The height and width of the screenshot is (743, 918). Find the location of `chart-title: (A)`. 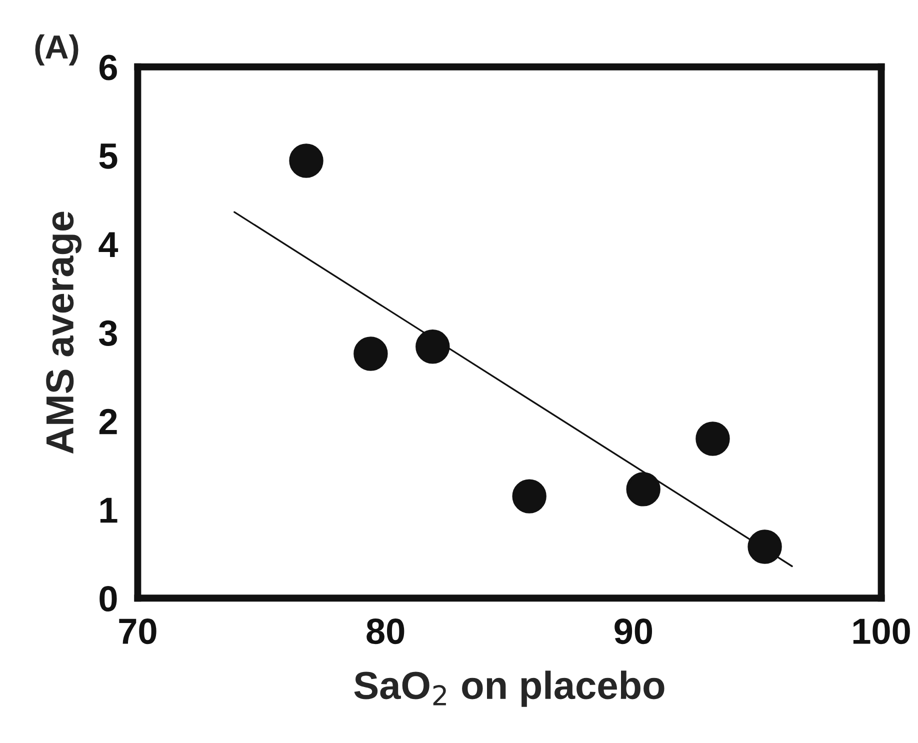

chart-title: (A) is located at coordinates (56, 50).